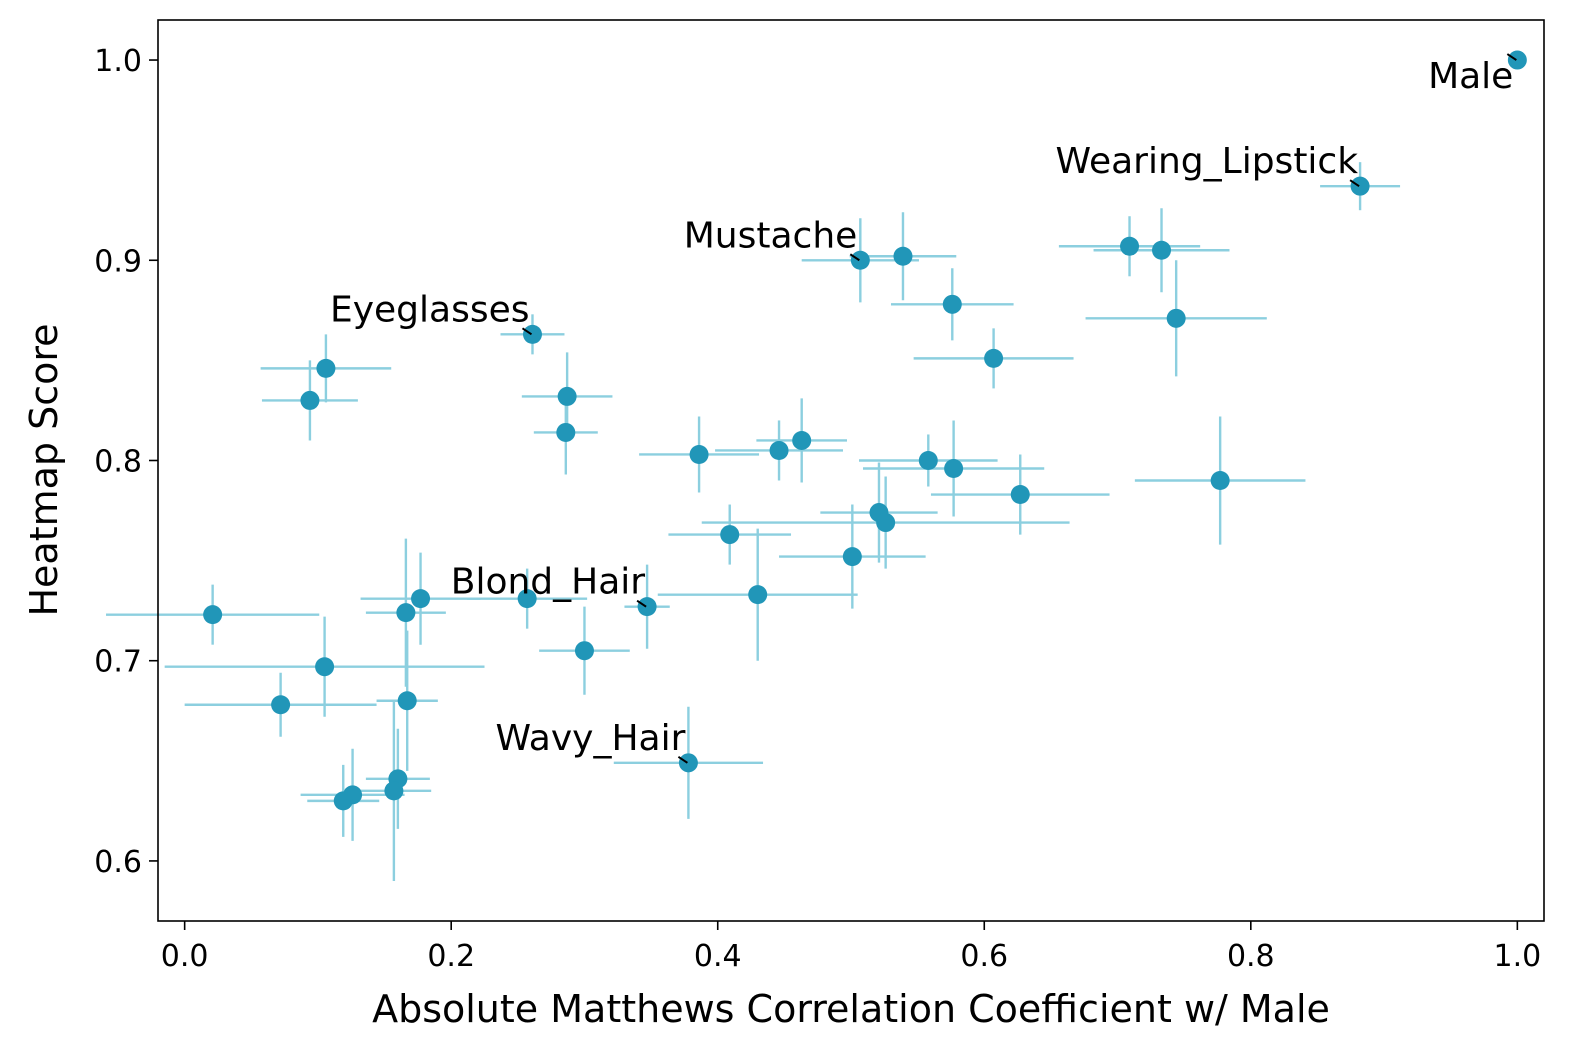 The height and width of the screenshot is (1061, 1579). I want to click on y-axis: 0.6 0.7 0.8 0.9 1.0, so click(126, 462).